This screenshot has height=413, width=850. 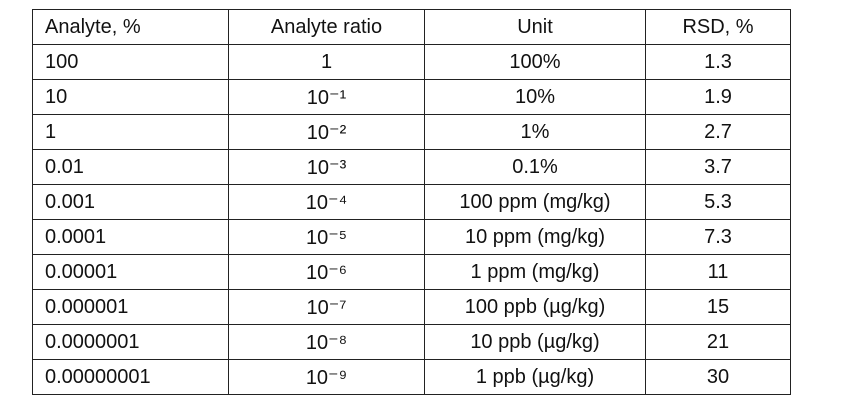 What do you see at coordinates (535, 132) in the screenshot?
I see `table-cell: 1%` at bounding box center [535, 132].